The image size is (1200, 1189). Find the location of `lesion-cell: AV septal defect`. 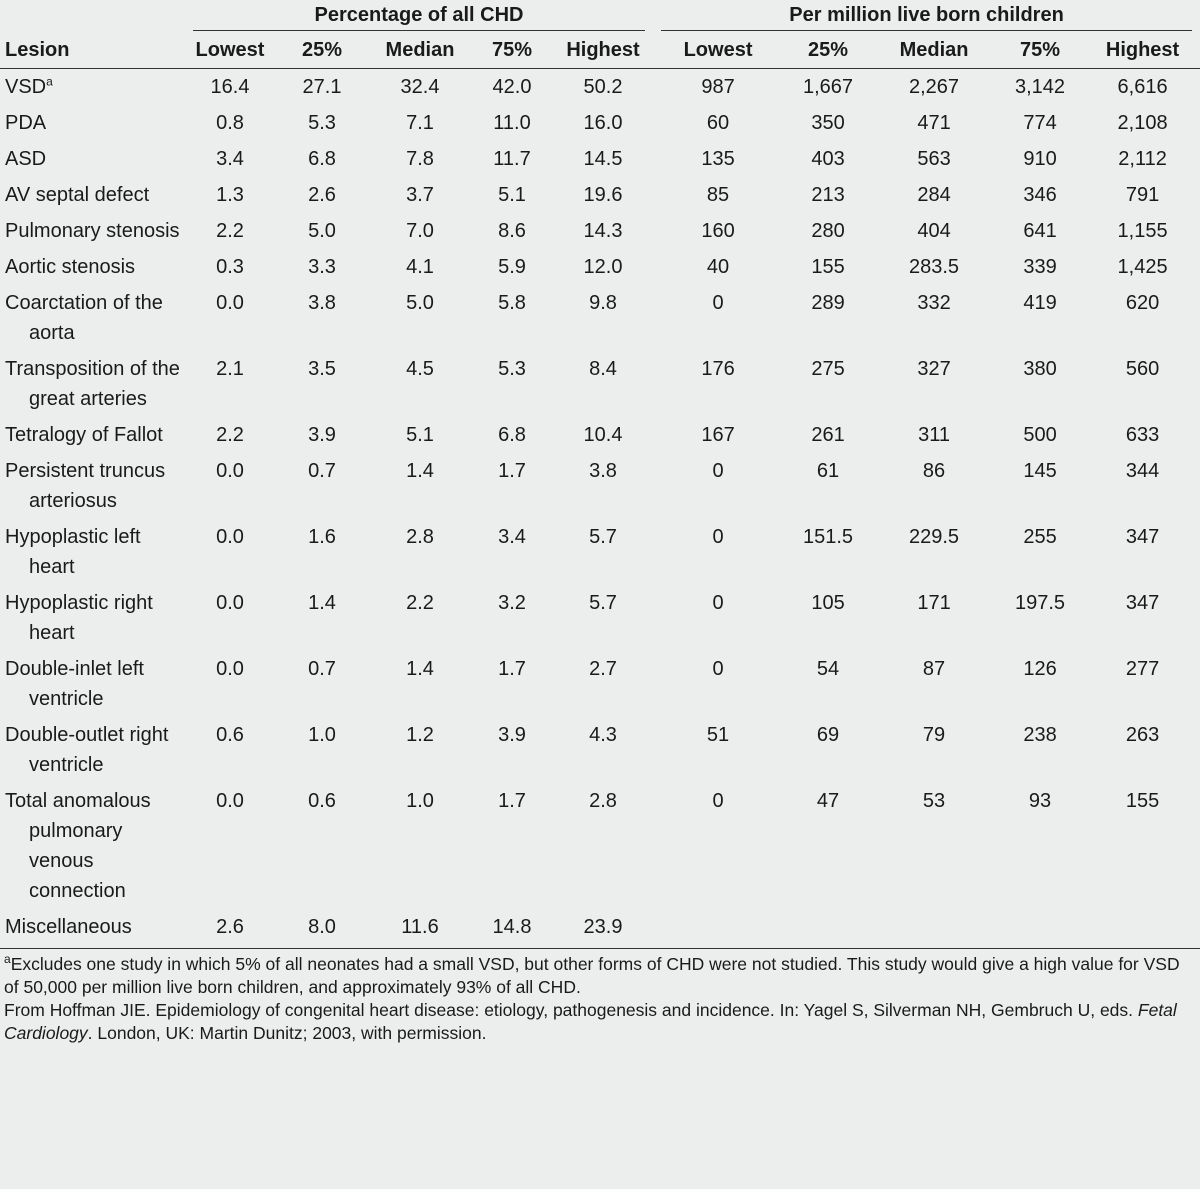

lesion-cell: AV septal defect is located at coordinates (92, 195).